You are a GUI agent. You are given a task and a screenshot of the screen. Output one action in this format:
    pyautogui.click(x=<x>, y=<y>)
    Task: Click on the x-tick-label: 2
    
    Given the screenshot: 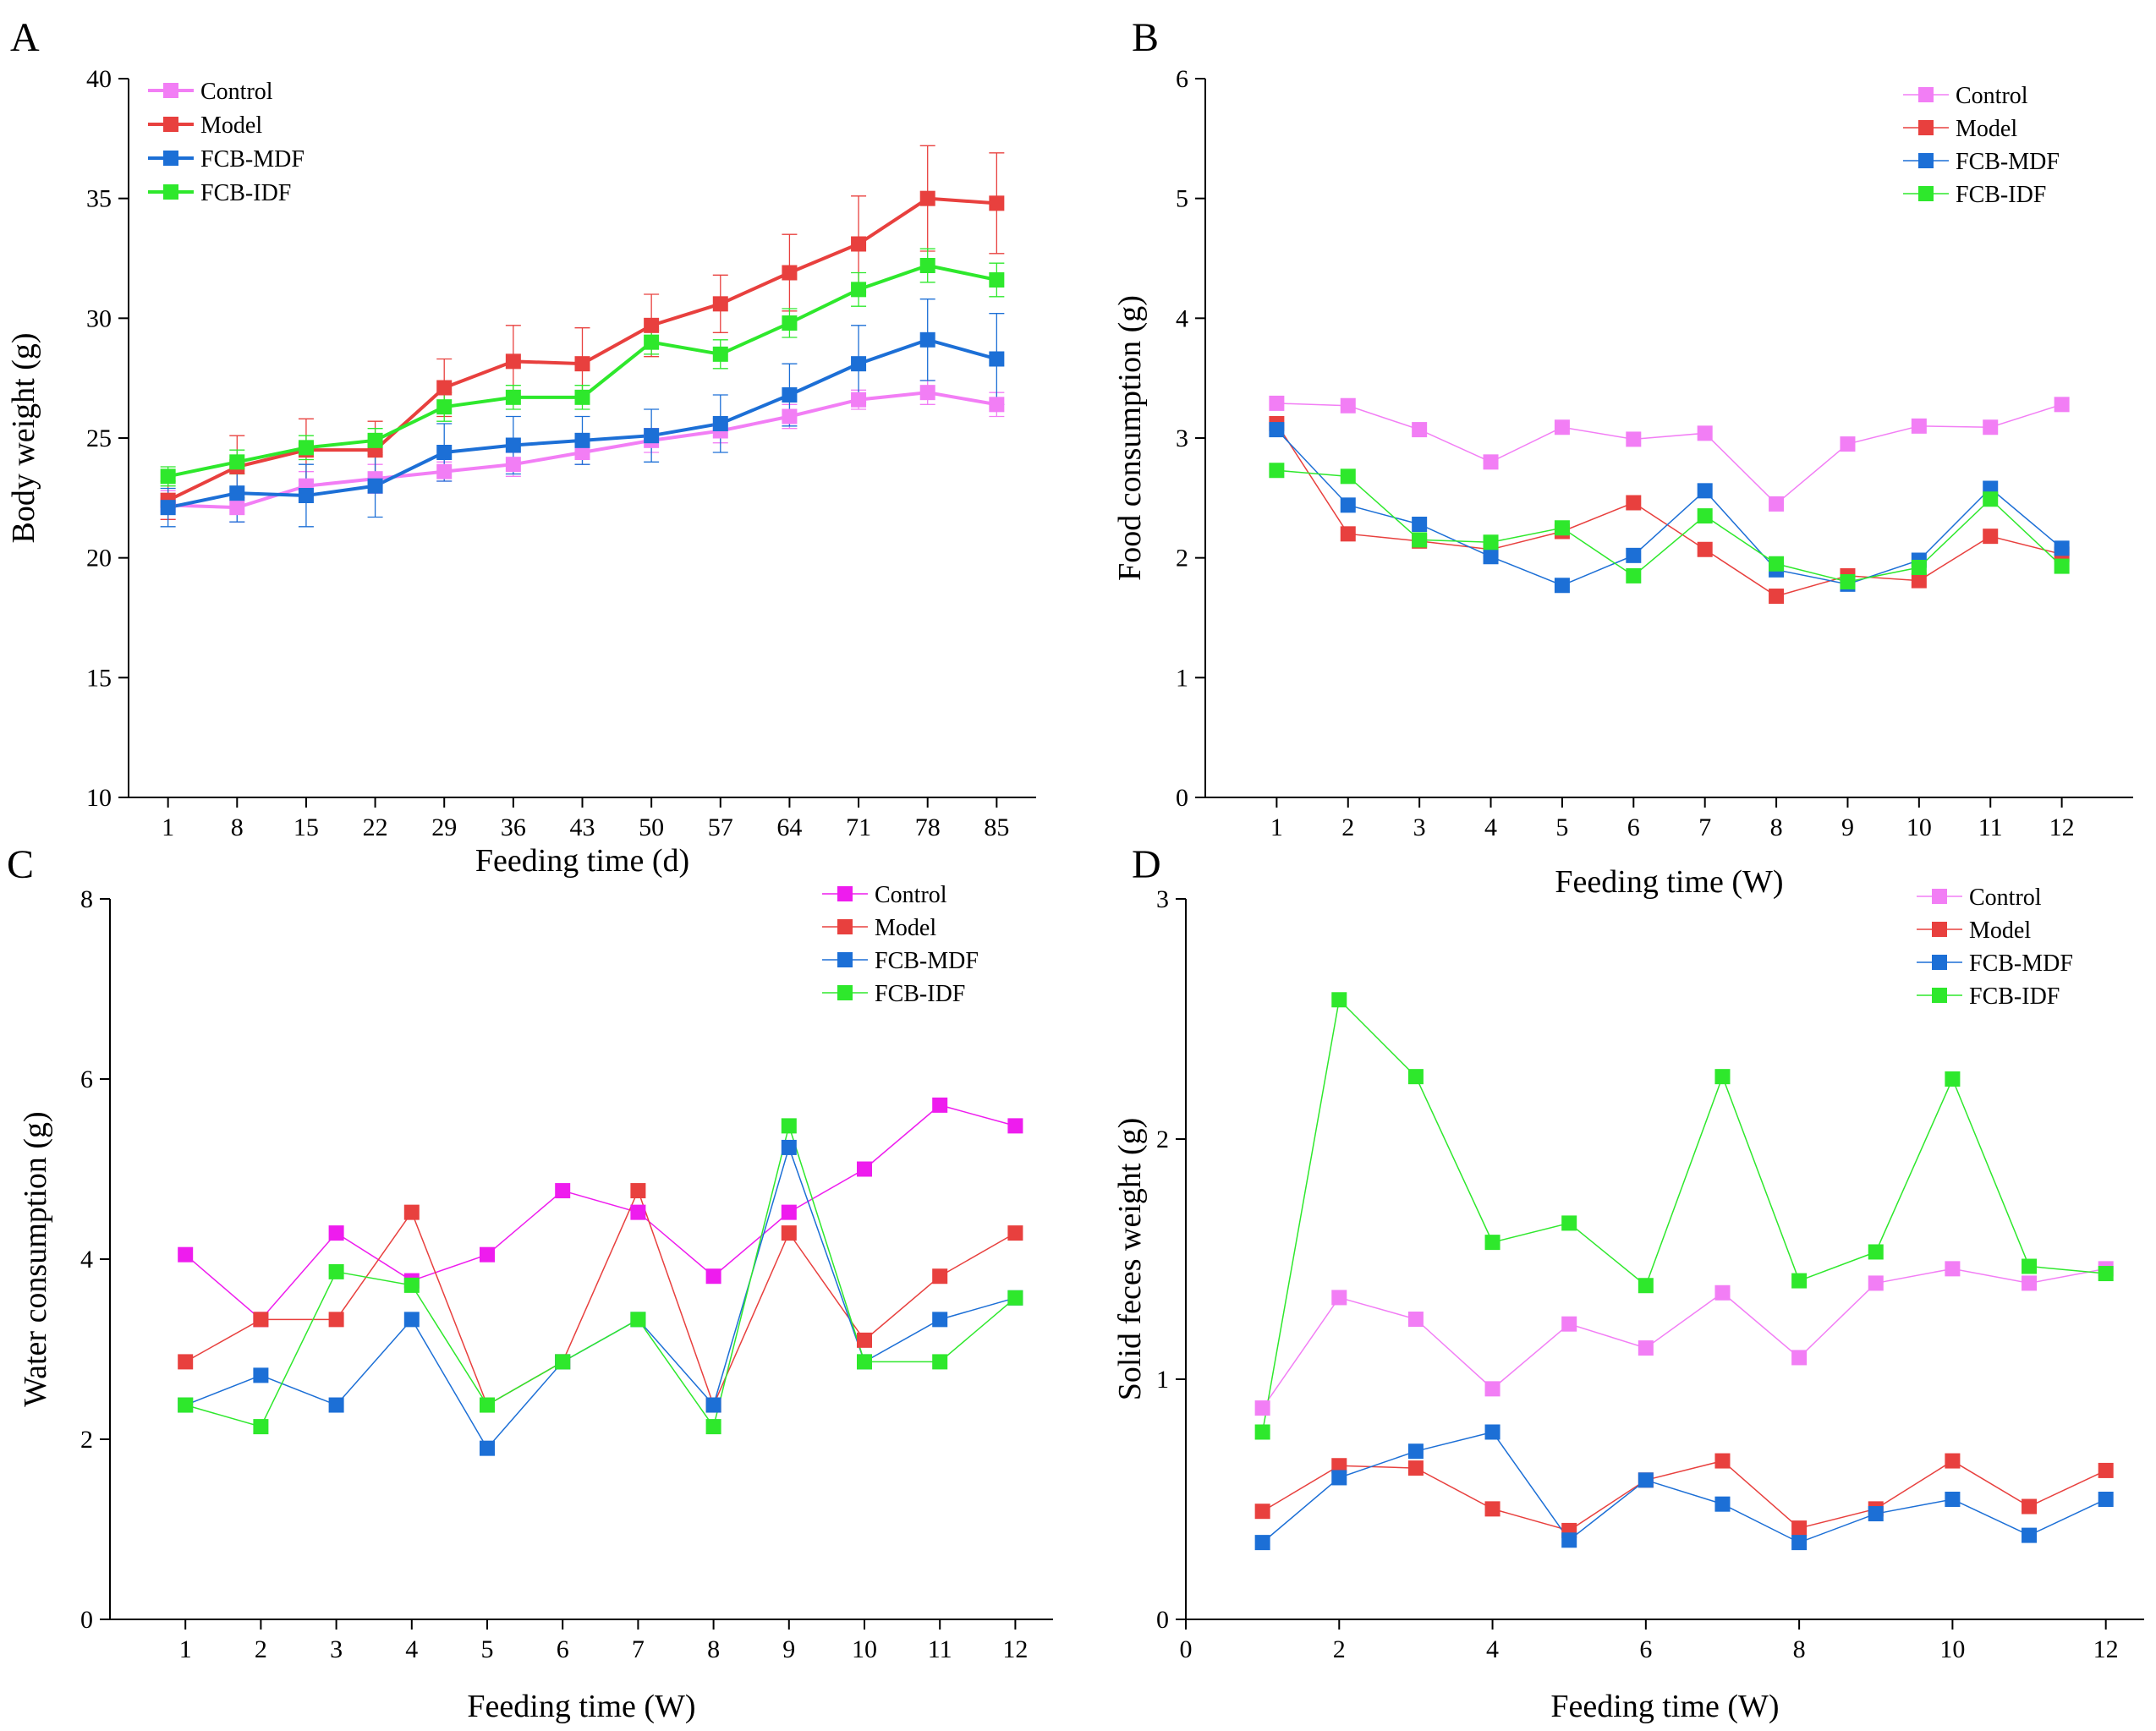 What is the action you would take?
    pyautogui.click(x=261, y=1649)
    